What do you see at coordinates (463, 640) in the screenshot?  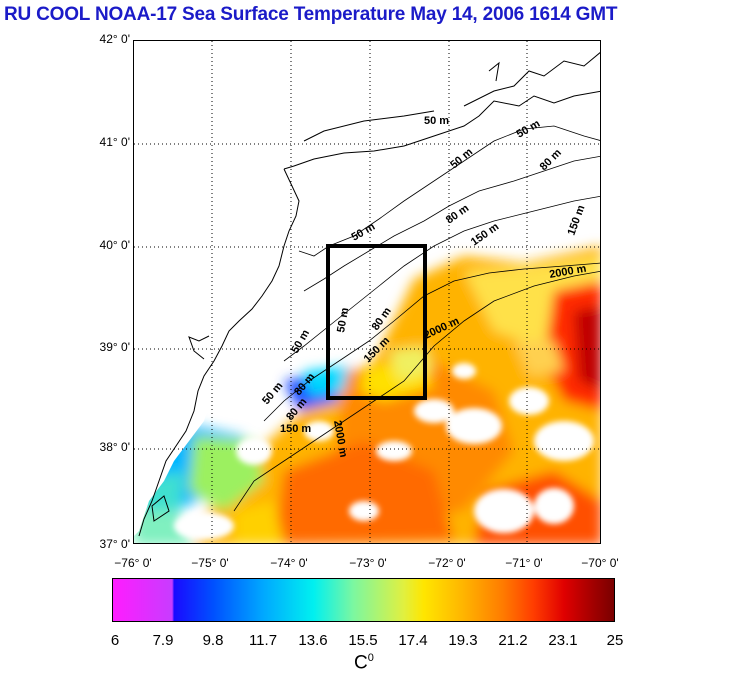 I see `colorbar-tick: 19.3` at bounding box center [463, 640].